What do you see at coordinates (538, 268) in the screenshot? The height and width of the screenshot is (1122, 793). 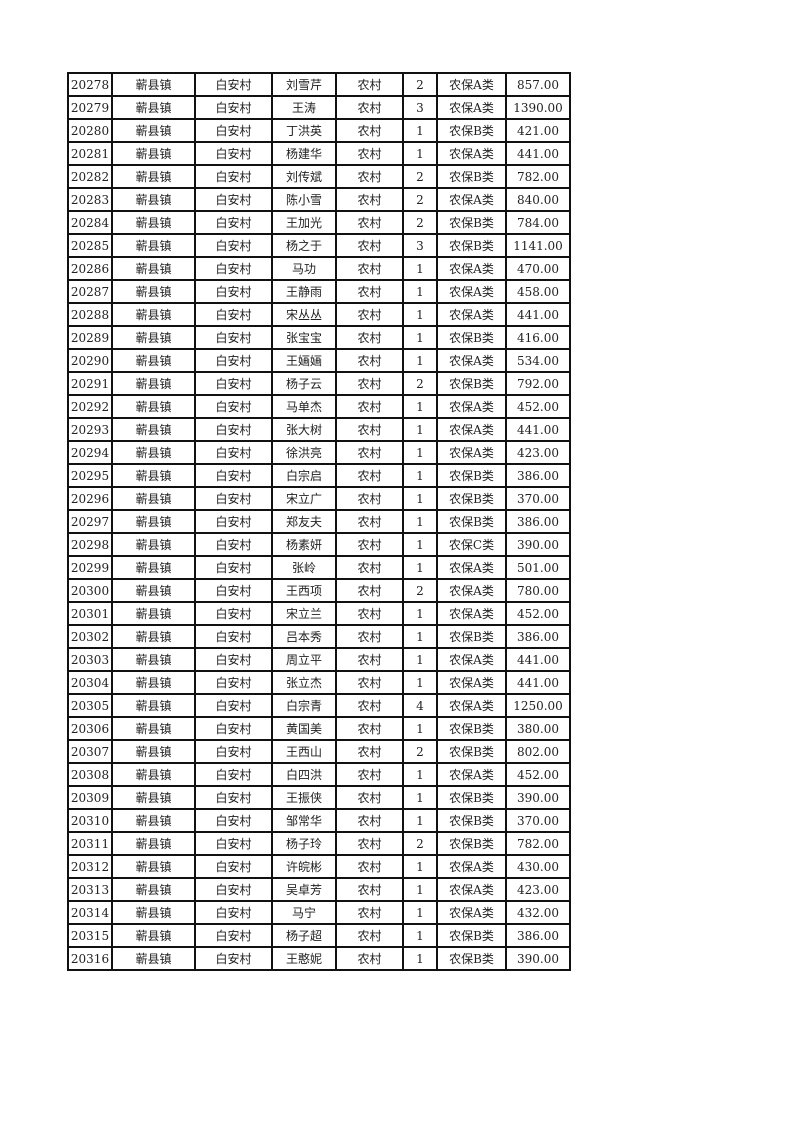 I see `cell-amount: 470.00` at bounding box center [538, 268].